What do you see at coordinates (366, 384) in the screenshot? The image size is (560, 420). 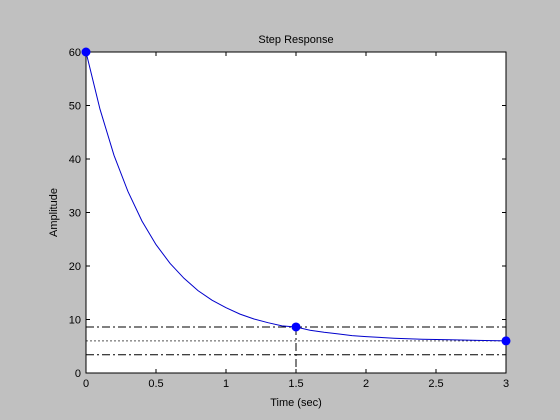 I see `x-tick-label: 2` at bounding box center [366, 384].